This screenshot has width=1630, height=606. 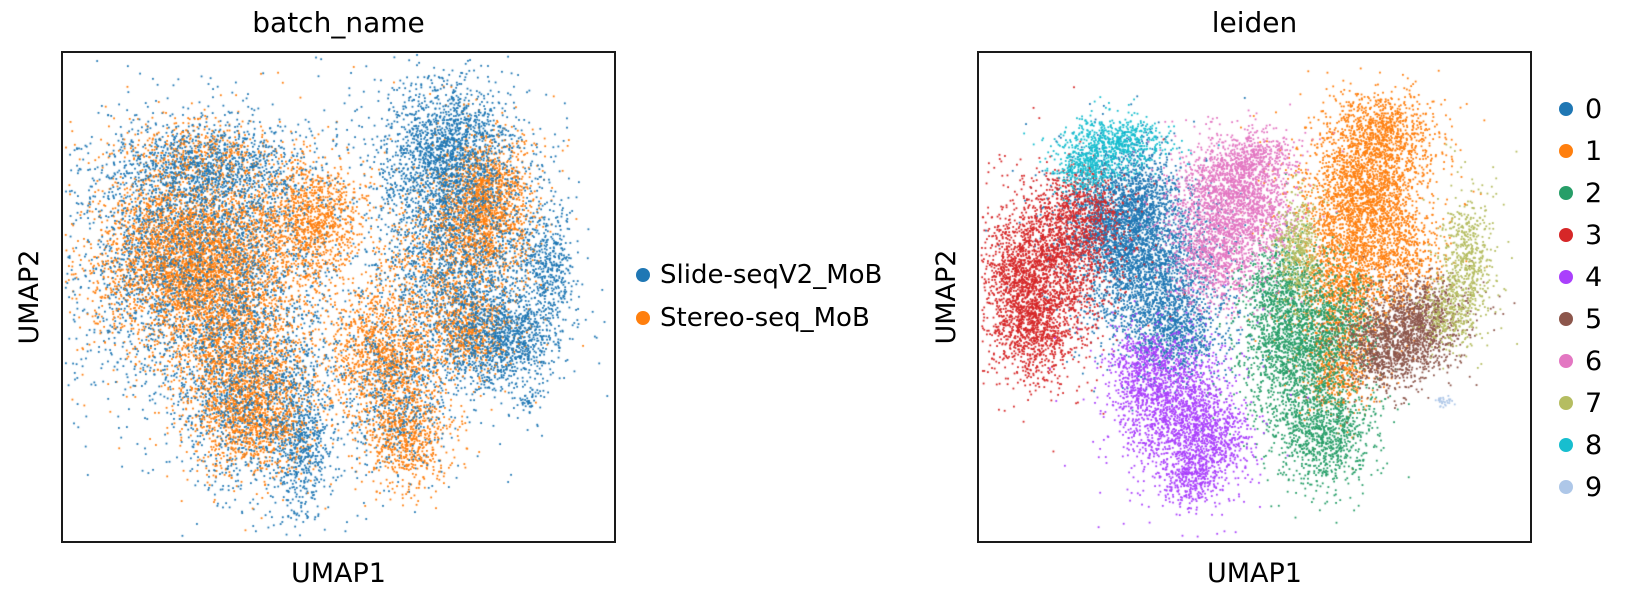 What do you see at coordinates (1594, 151) in the screenshot?
I see `legend-label: 1` at bounding box center [1594, 151].